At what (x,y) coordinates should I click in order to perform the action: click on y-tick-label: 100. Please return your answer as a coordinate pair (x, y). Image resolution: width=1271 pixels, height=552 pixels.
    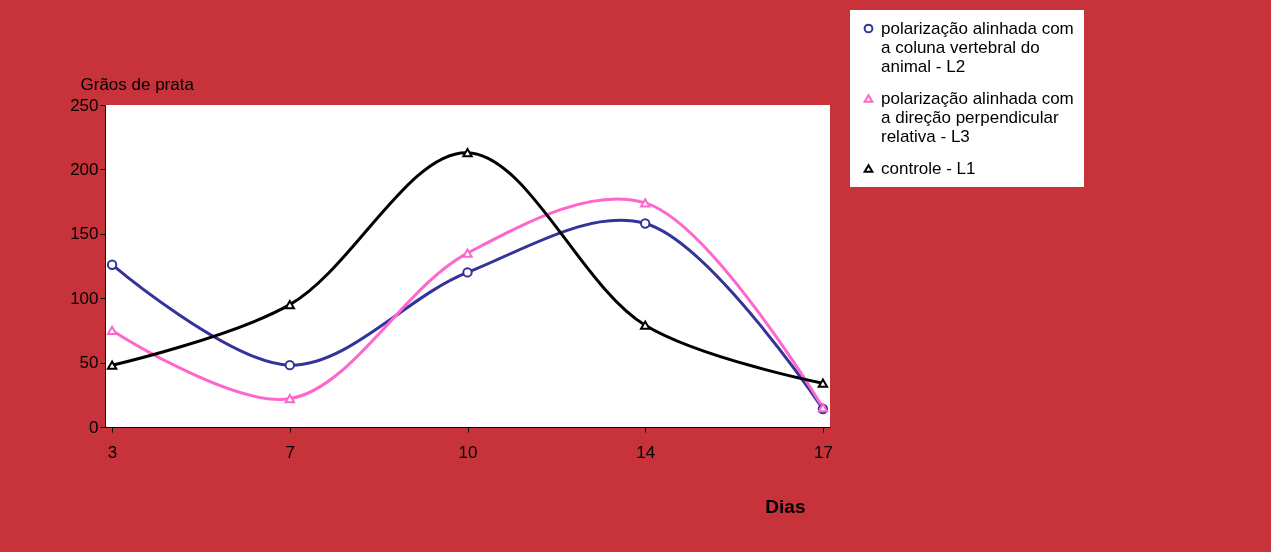
    Looking at the image, I should click on (84, 298).